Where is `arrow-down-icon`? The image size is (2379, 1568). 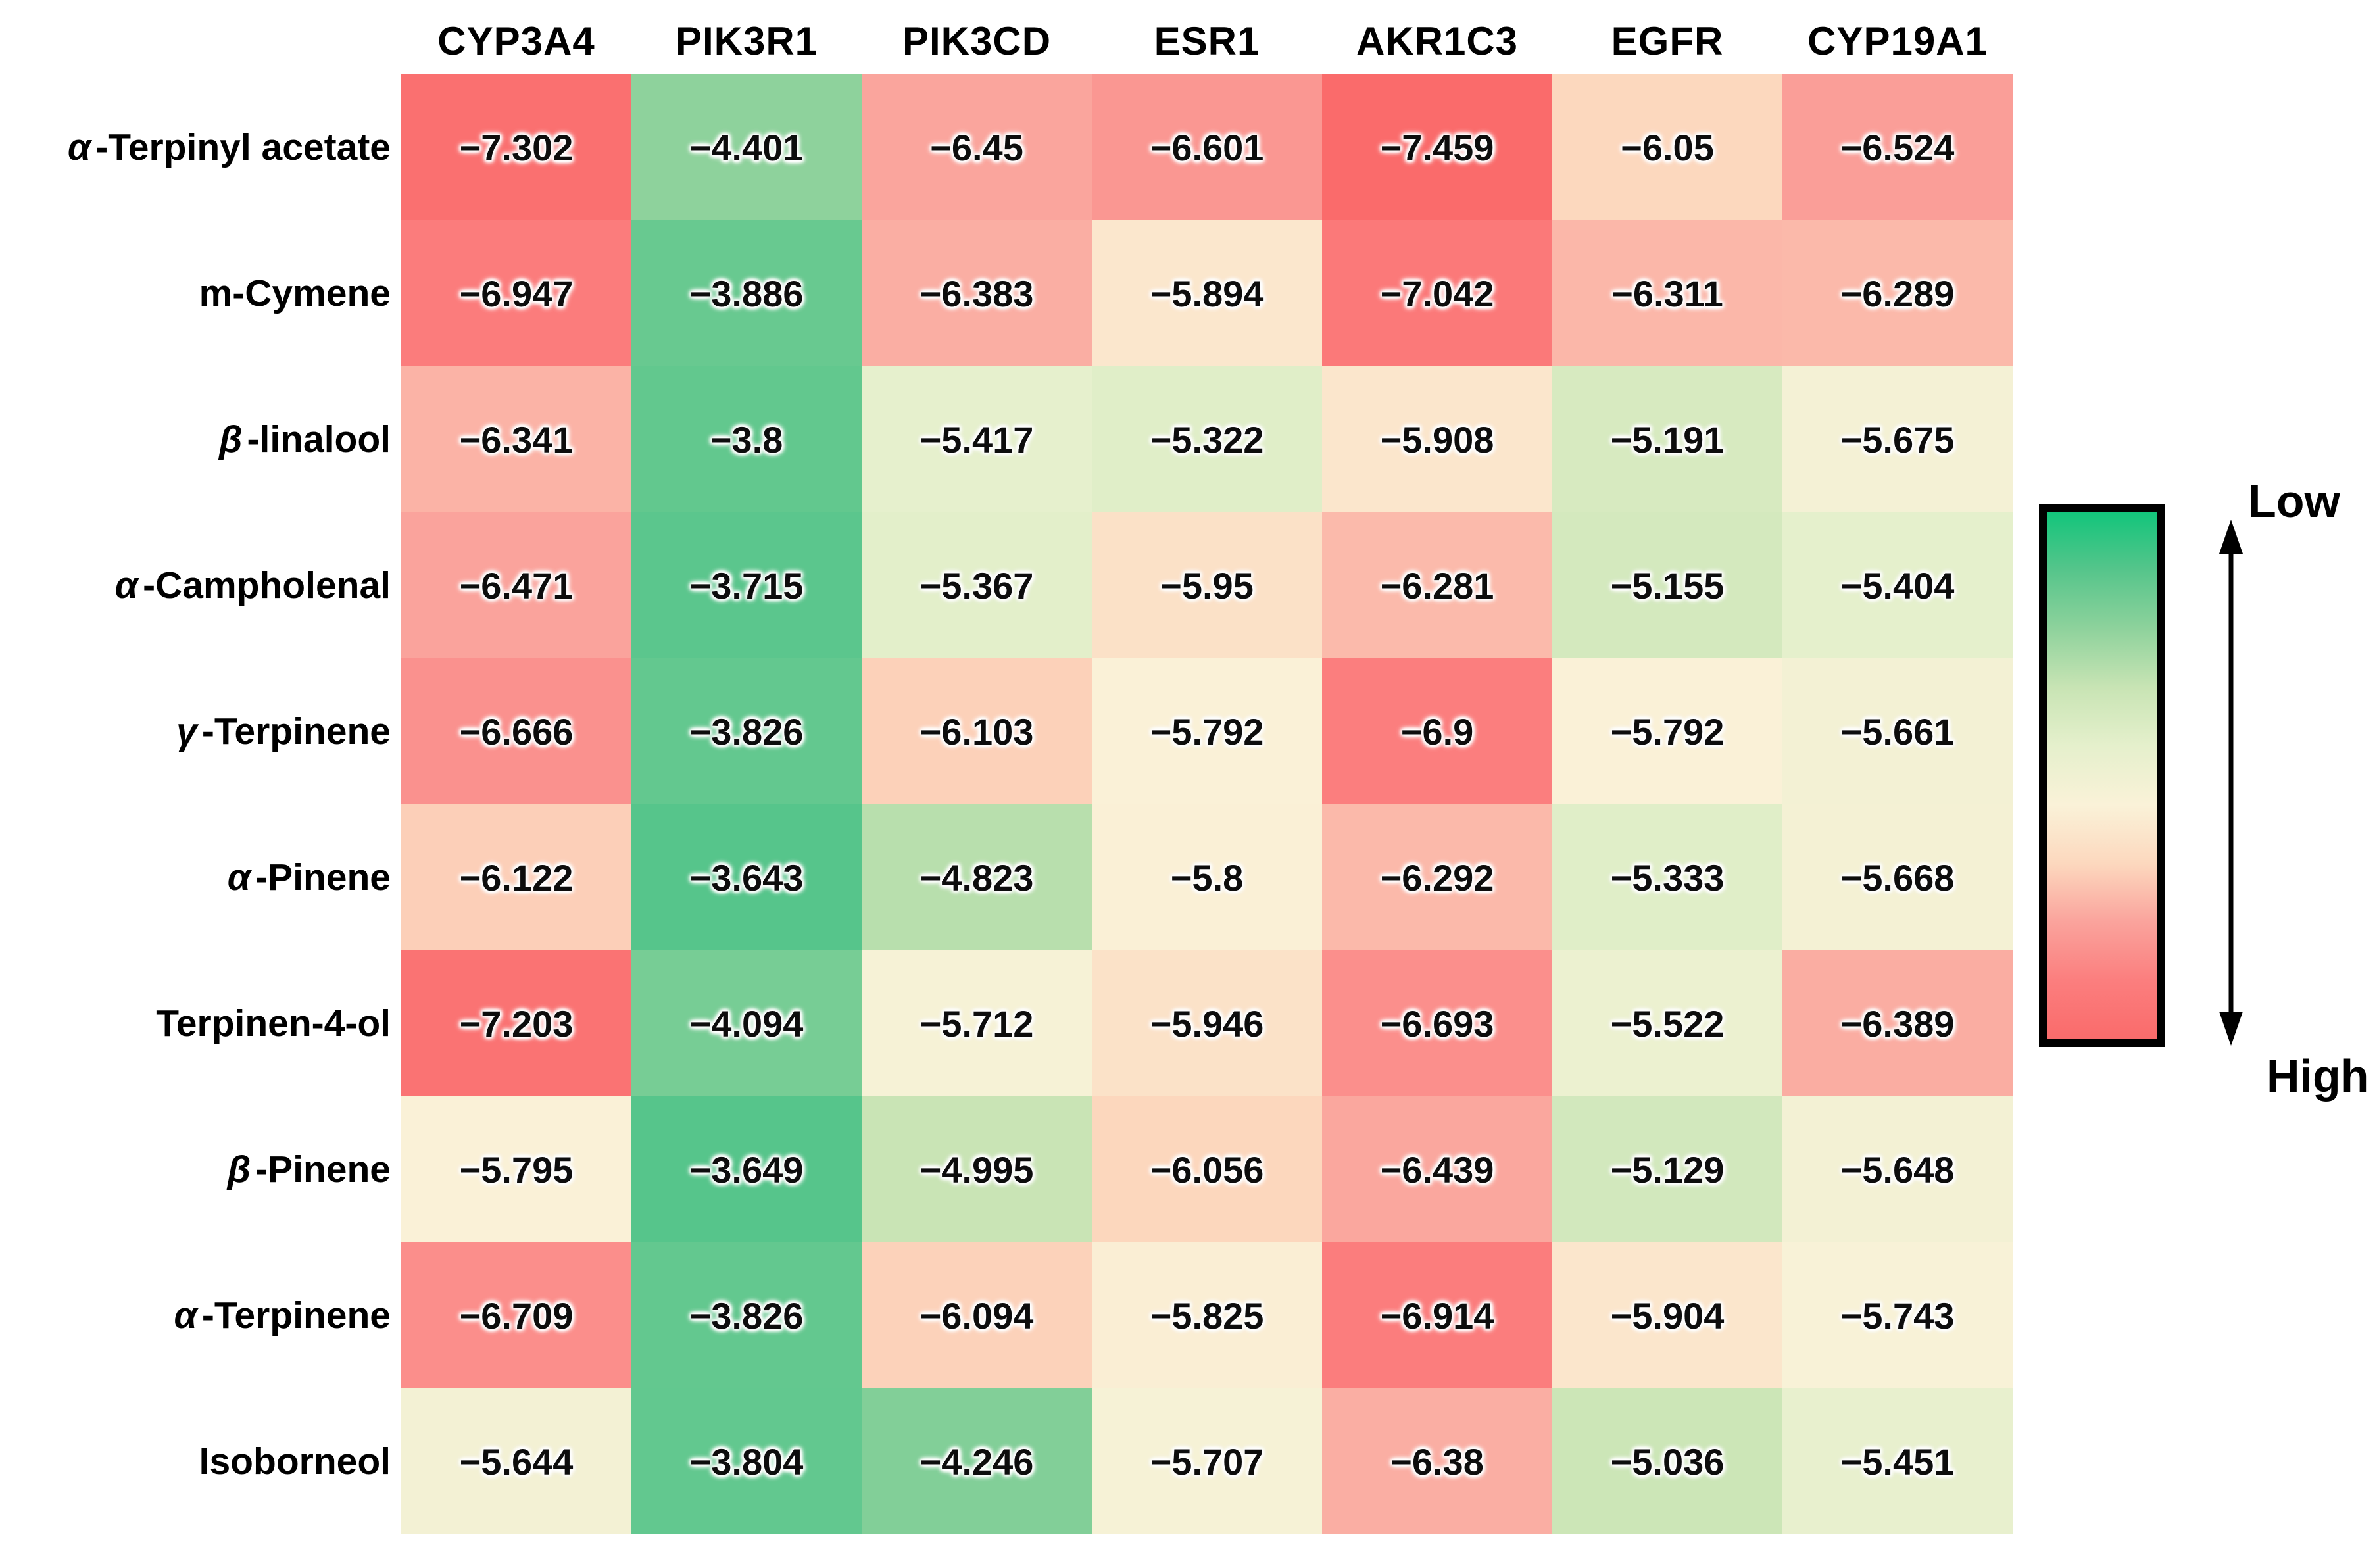
arrow-down-icon is located at coordinates (2231, 1029).